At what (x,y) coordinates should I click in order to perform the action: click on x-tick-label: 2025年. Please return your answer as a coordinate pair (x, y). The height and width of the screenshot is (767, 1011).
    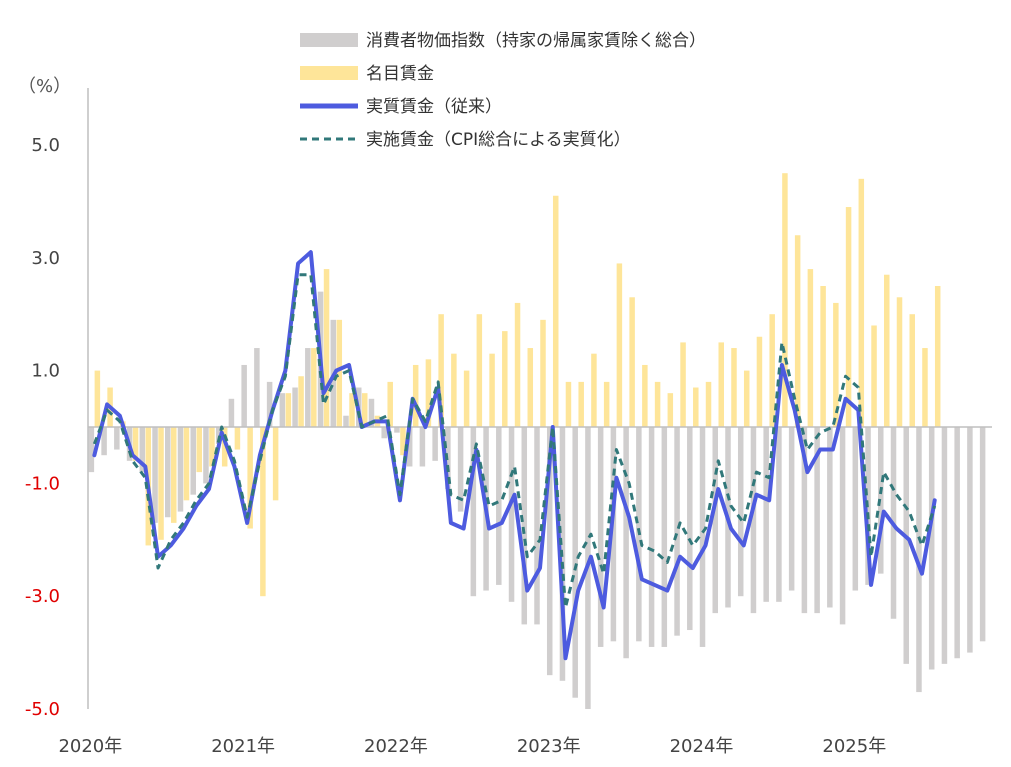
    Looking at the image, I should click on (854, 746).